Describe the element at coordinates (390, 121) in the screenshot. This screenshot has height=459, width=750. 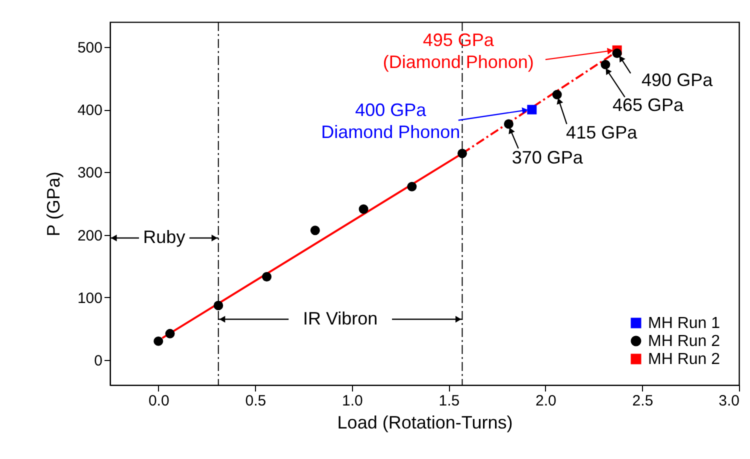
I see `annotation: 400 GPa Diamond Phonon` at that location.